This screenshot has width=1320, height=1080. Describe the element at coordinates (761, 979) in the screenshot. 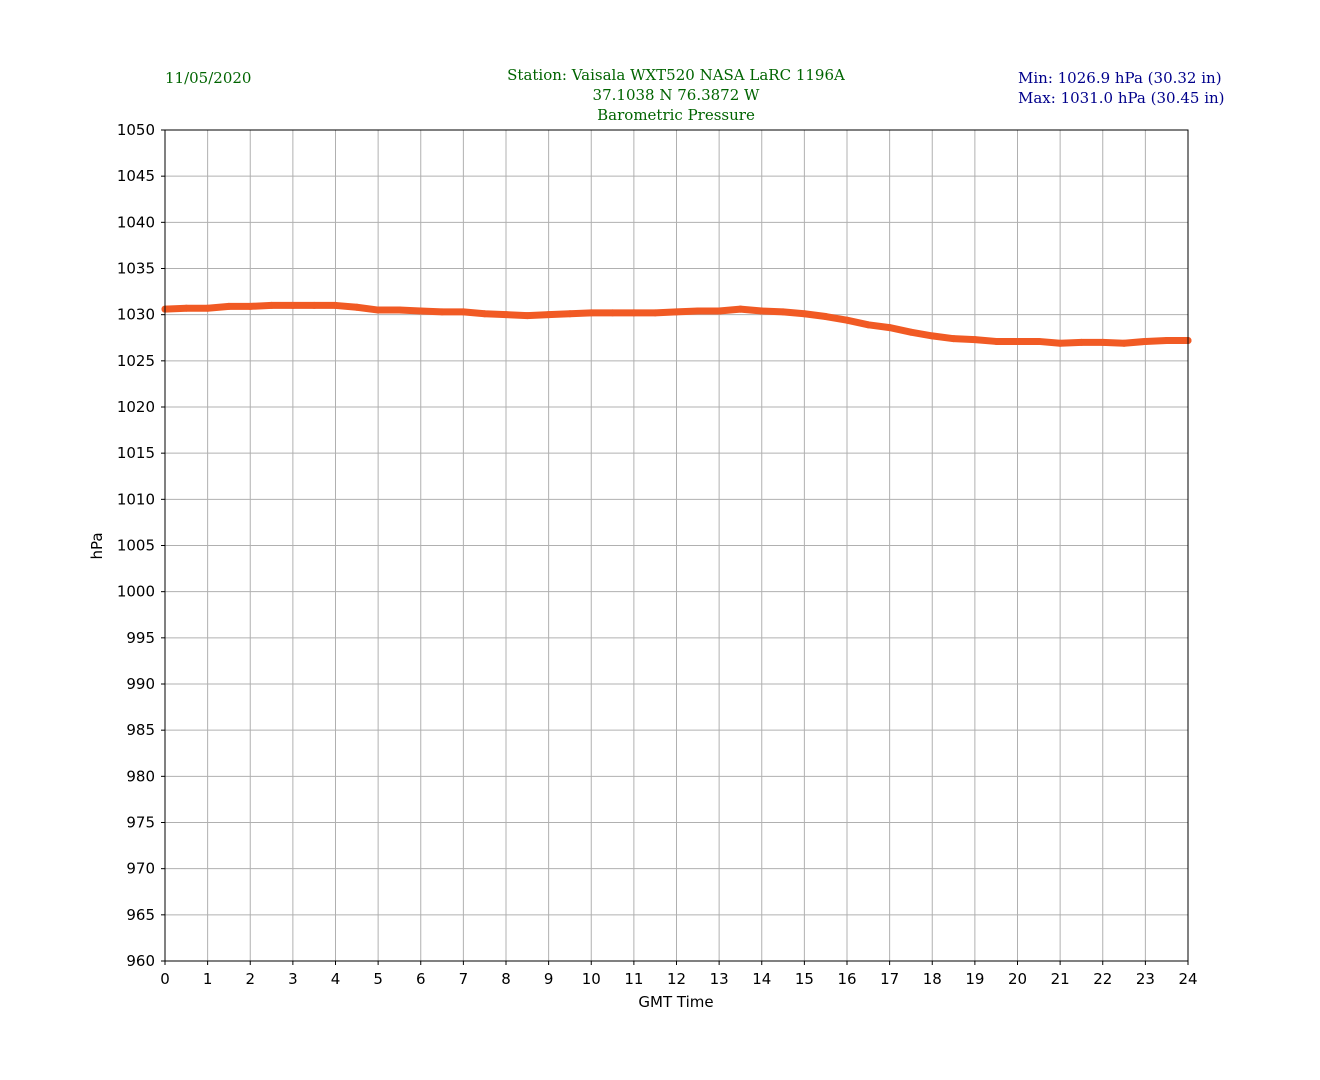

I see `x-tick-label: 14` at that location.